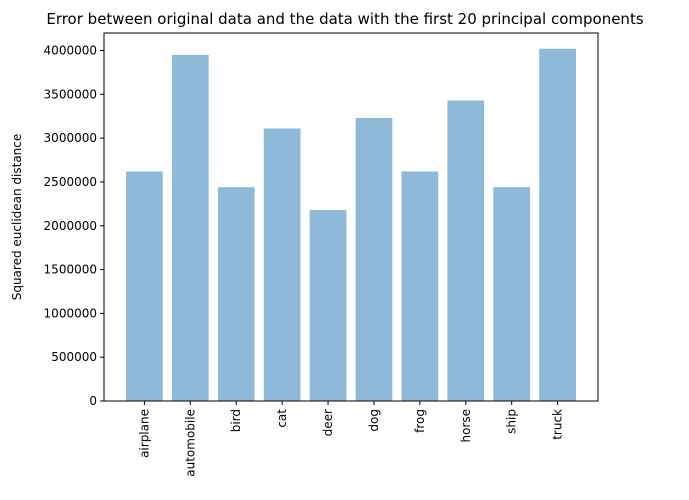 The width and height of the screenshot is (689, 500). What do you see at coordinates (70, 226) in the screenshot?
I see `y-tick-label: 2000000` at bounding box center [70, 226].